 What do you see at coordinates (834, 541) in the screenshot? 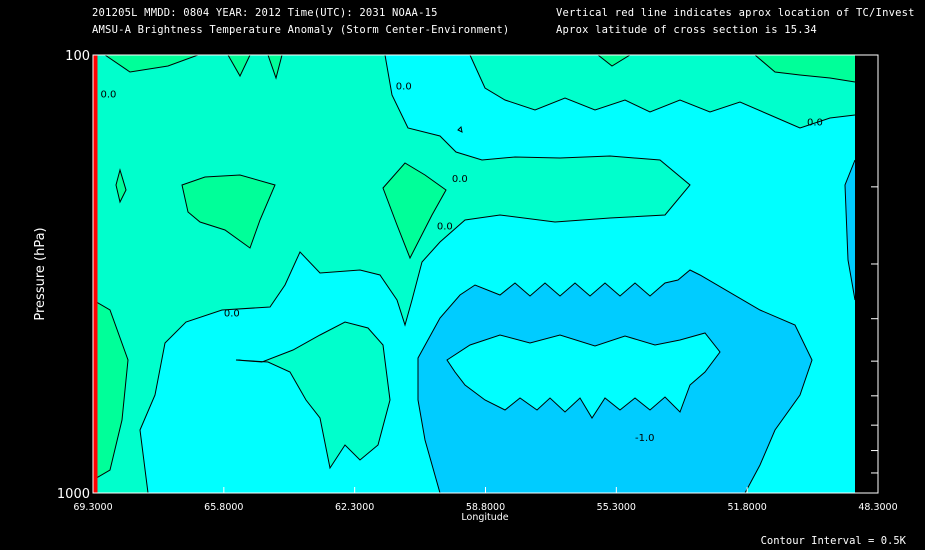
I see `contour-interval-note: Contour Interval = 0.5K` at bounding box center [834, 541].